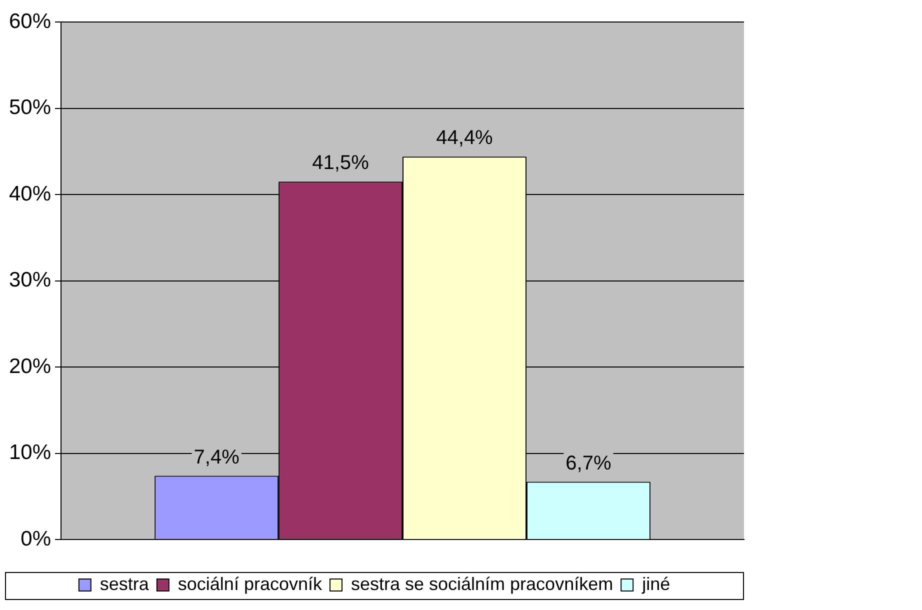  I want to click on legend-label: sestra, so click(125, 584).